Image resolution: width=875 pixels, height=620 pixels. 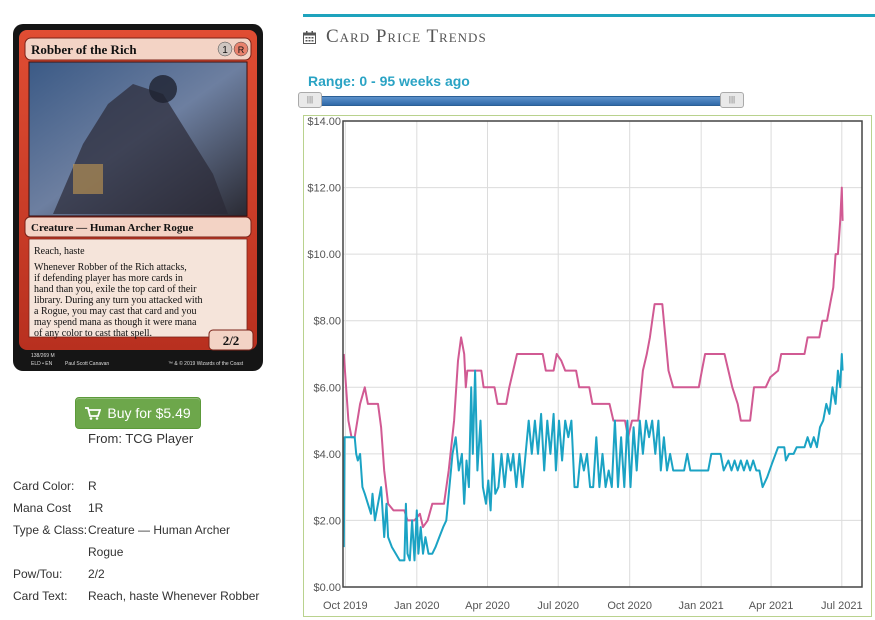 I want to click on y-tick-label: $14.00, so click(x=324, y=122).